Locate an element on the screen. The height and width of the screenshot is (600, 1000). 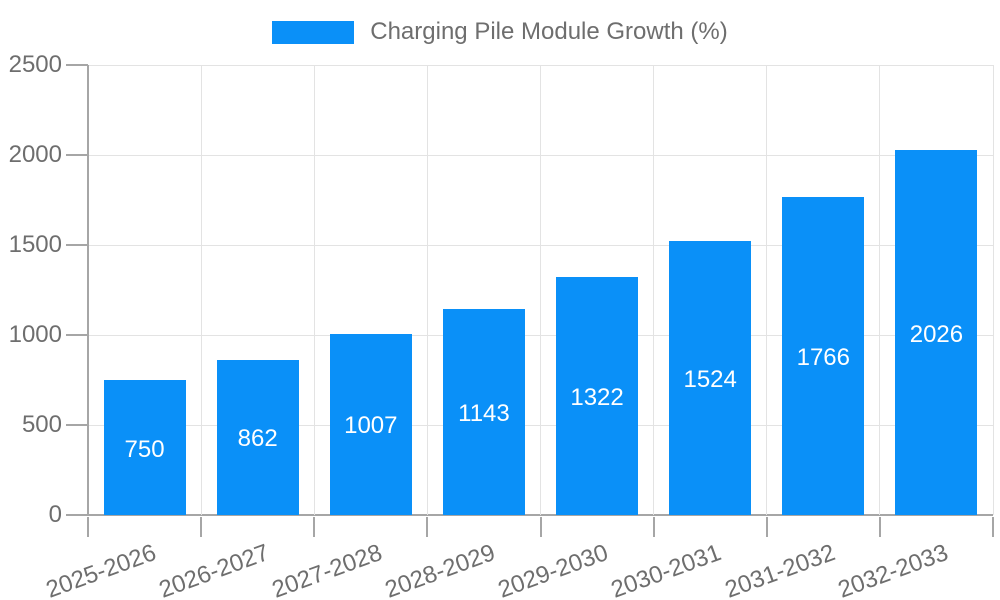
x-axis-tick-label: 2030-2031 is located at coordinates (666, 569).